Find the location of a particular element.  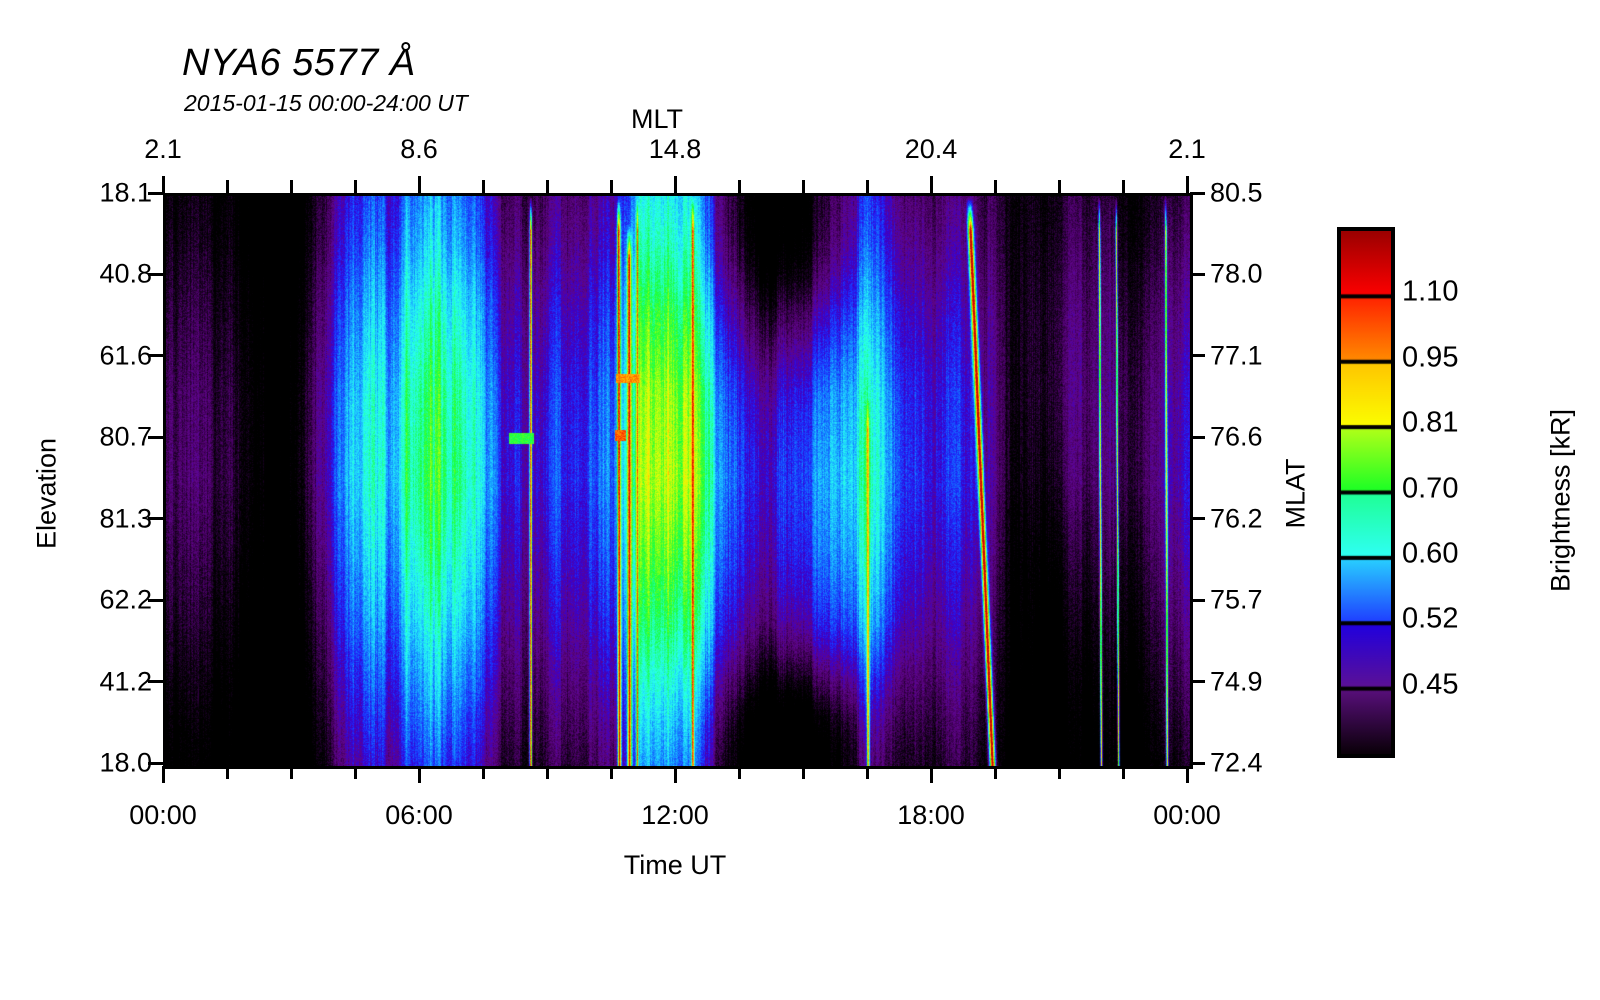

elevation-tick-label: 61.6 is located at coordinates (125, 355).